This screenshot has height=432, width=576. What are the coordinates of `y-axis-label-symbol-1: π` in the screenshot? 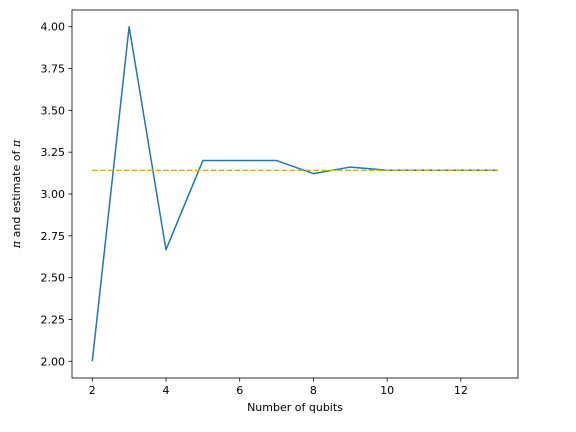 It's located at (16, 244).